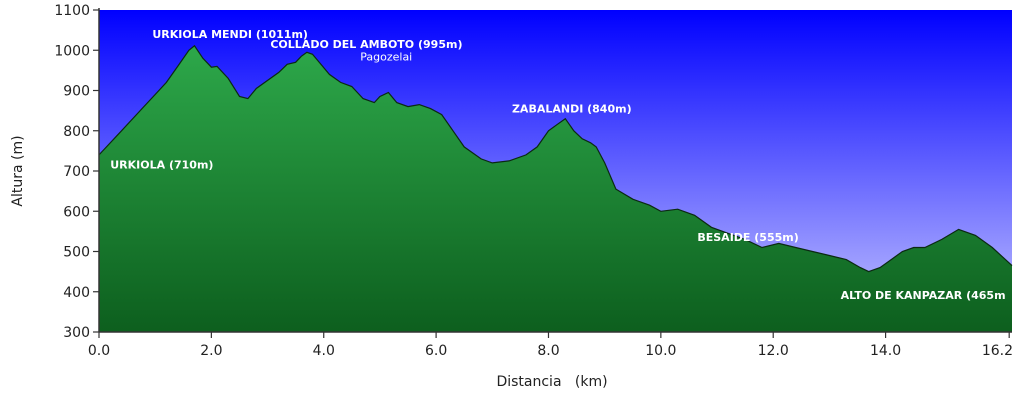 This screenshot has width=1021, height=400. I want to click on y-axis-ticks: 300 400 500 600 700 800 900 1000 1100, so click(76, 172).